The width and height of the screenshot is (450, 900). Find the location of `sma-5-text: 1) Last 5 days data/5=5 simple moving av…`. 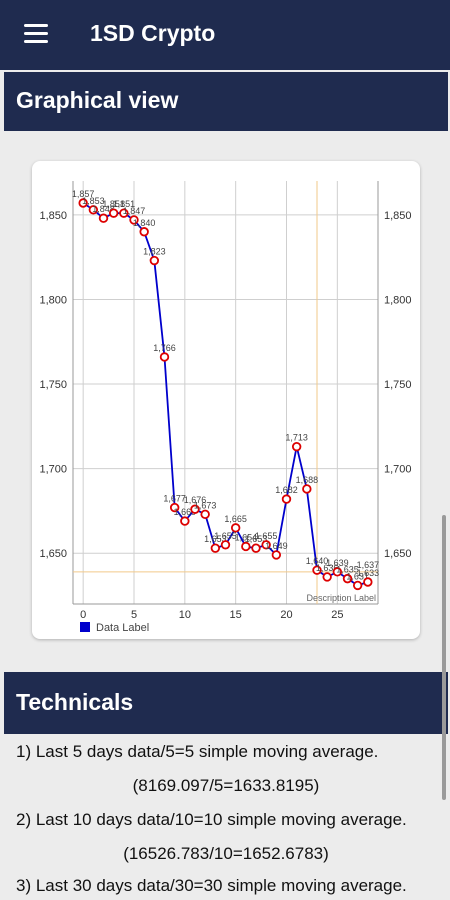

sma-5-text: 1) Last 5 days data/5=5 simple moving av… is located at coordinates (197, 751).